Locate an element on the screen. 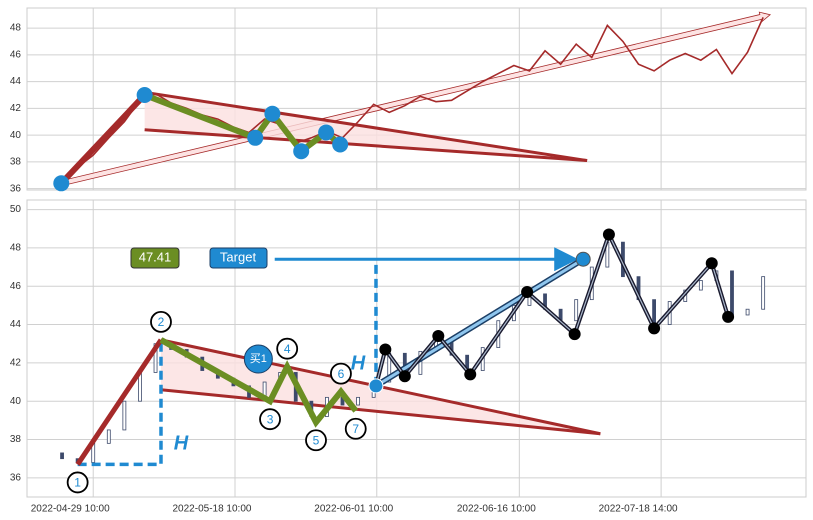 The image size is (813, 520). buy-label: 买1 is located at coordinates (258, 358).